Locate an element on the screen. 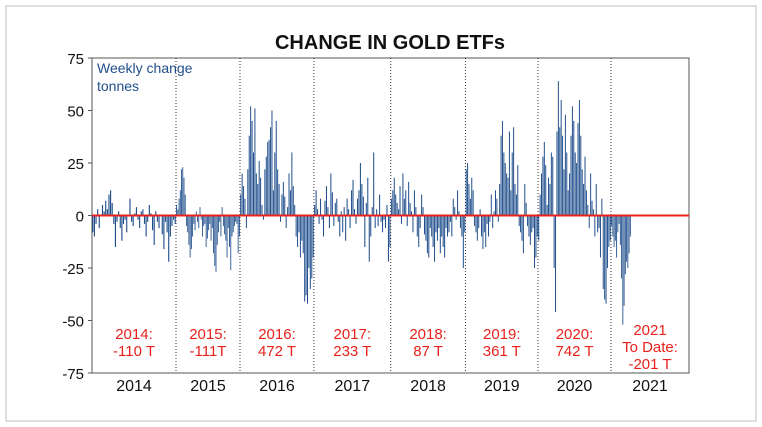  annotation-2016-line-2: 472 T is located at coordinates (277, 351).